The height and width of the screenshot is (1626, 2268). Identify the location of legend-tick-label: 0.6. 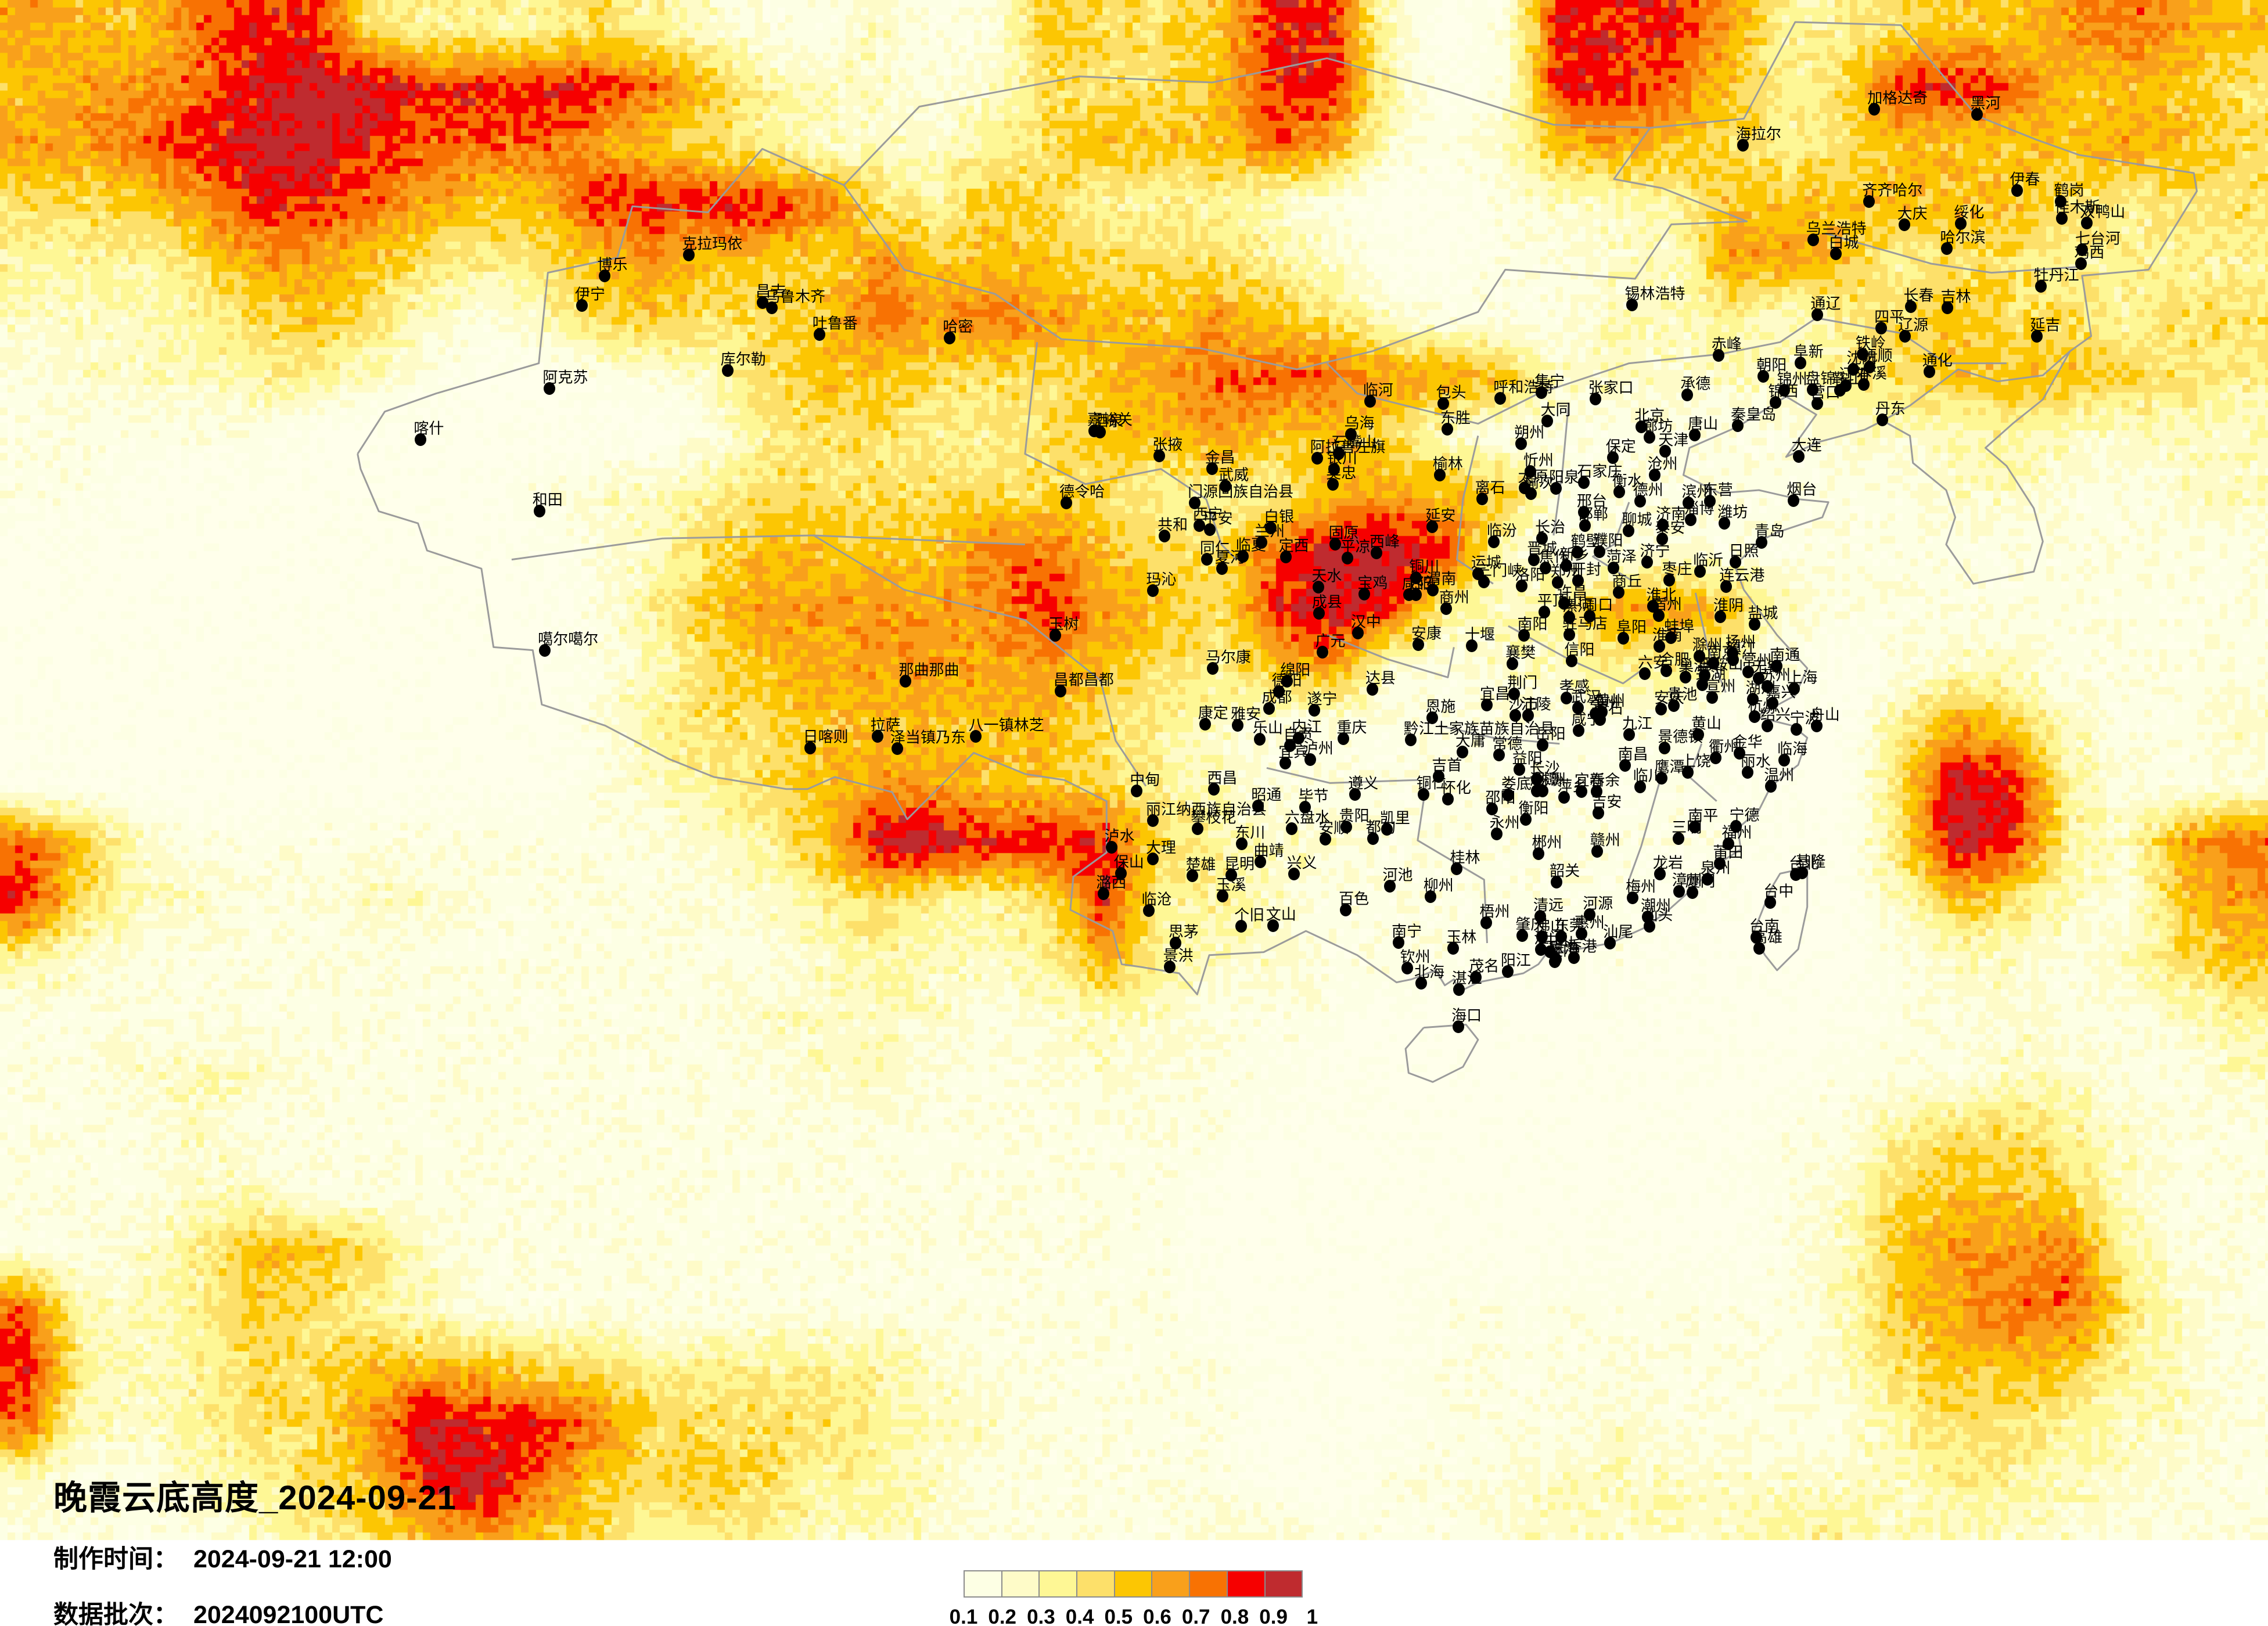
(1157, 1616).